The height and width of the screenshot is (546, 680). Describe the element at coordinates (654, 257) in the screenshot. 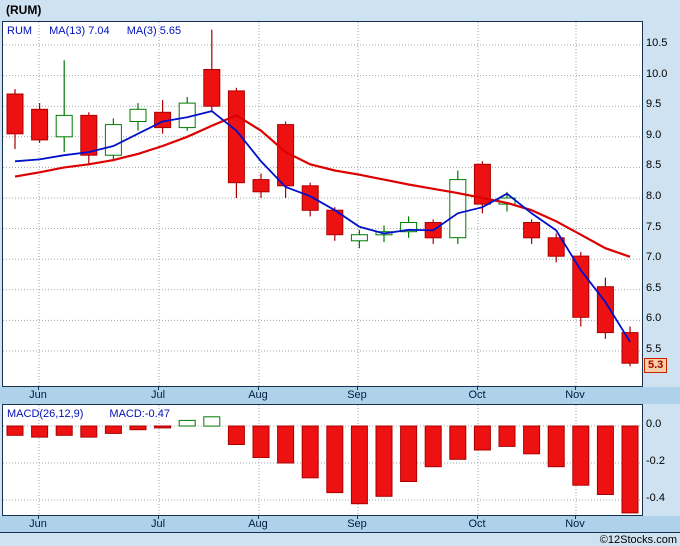

I see `y-axis-label: 7.0` at that location.